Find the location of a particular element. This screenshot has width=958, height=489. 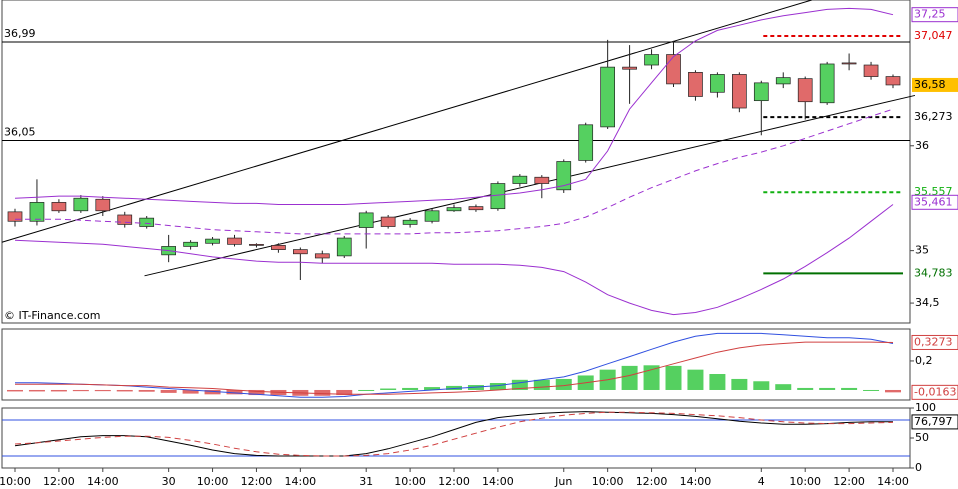

watermark: © IT-Finance.com is located at coordinates (52, 315).